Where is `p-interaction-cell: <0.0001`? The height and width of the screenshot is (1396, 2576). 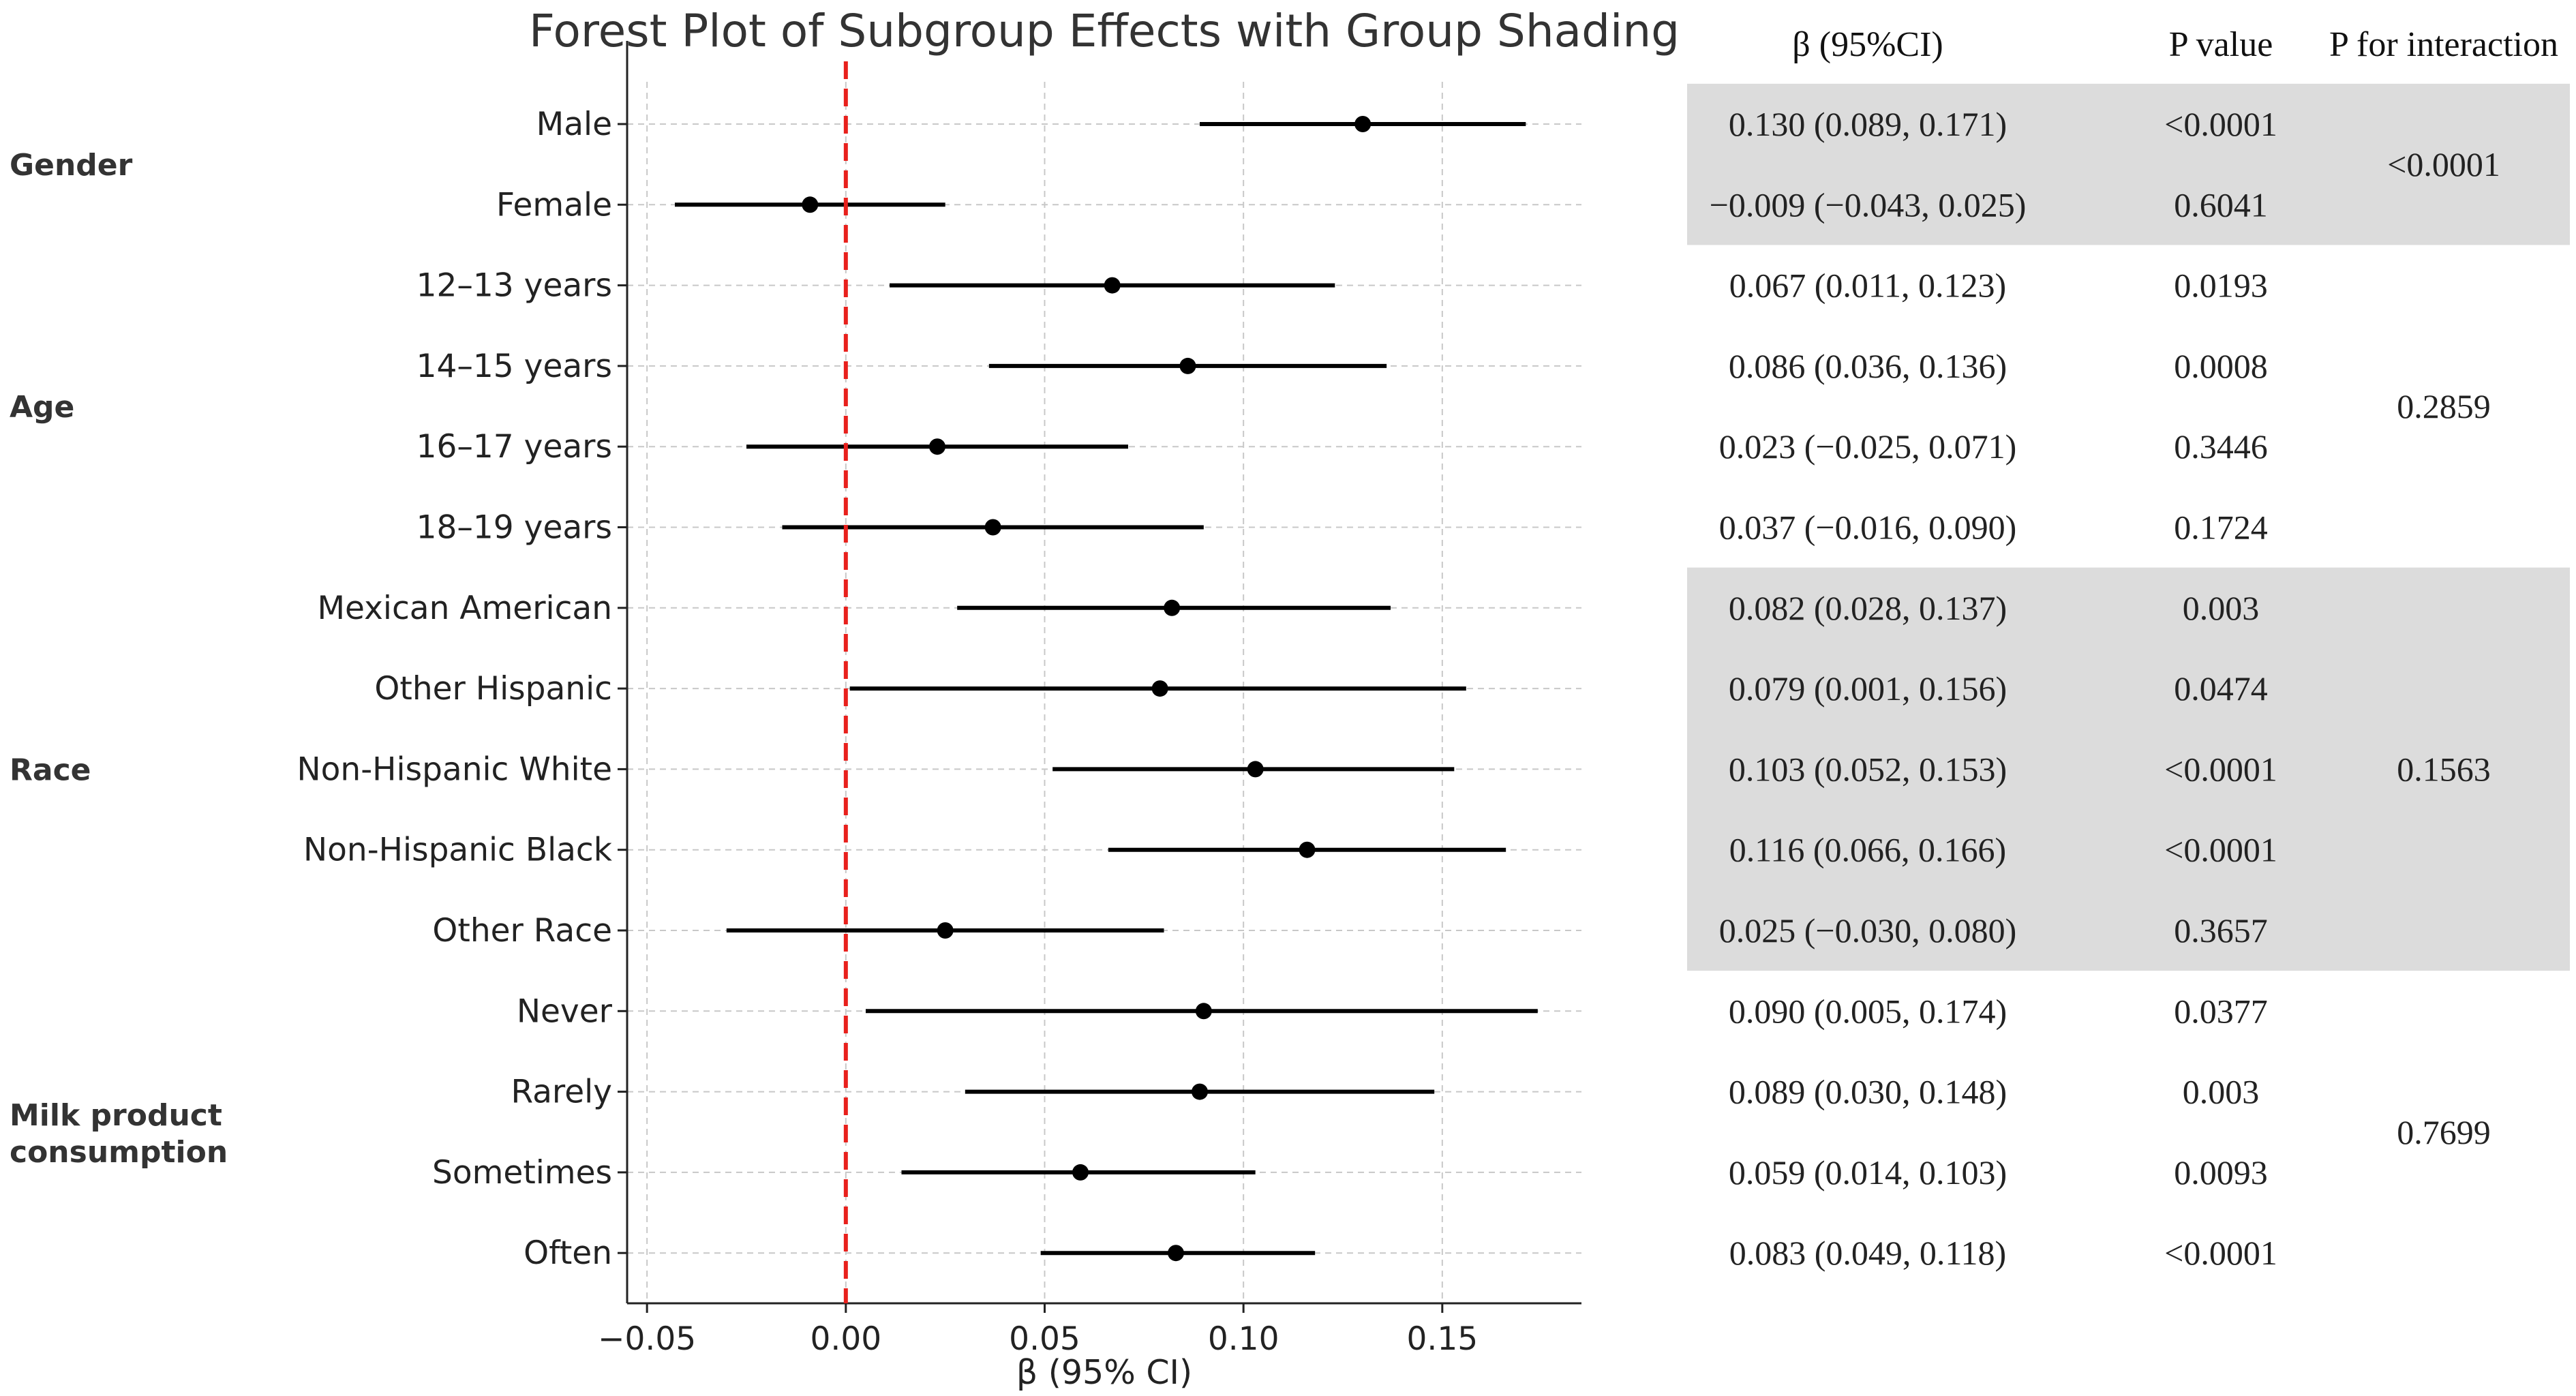
p-interaction-cell: <0.0001 is located at coordinates (2443, 164).